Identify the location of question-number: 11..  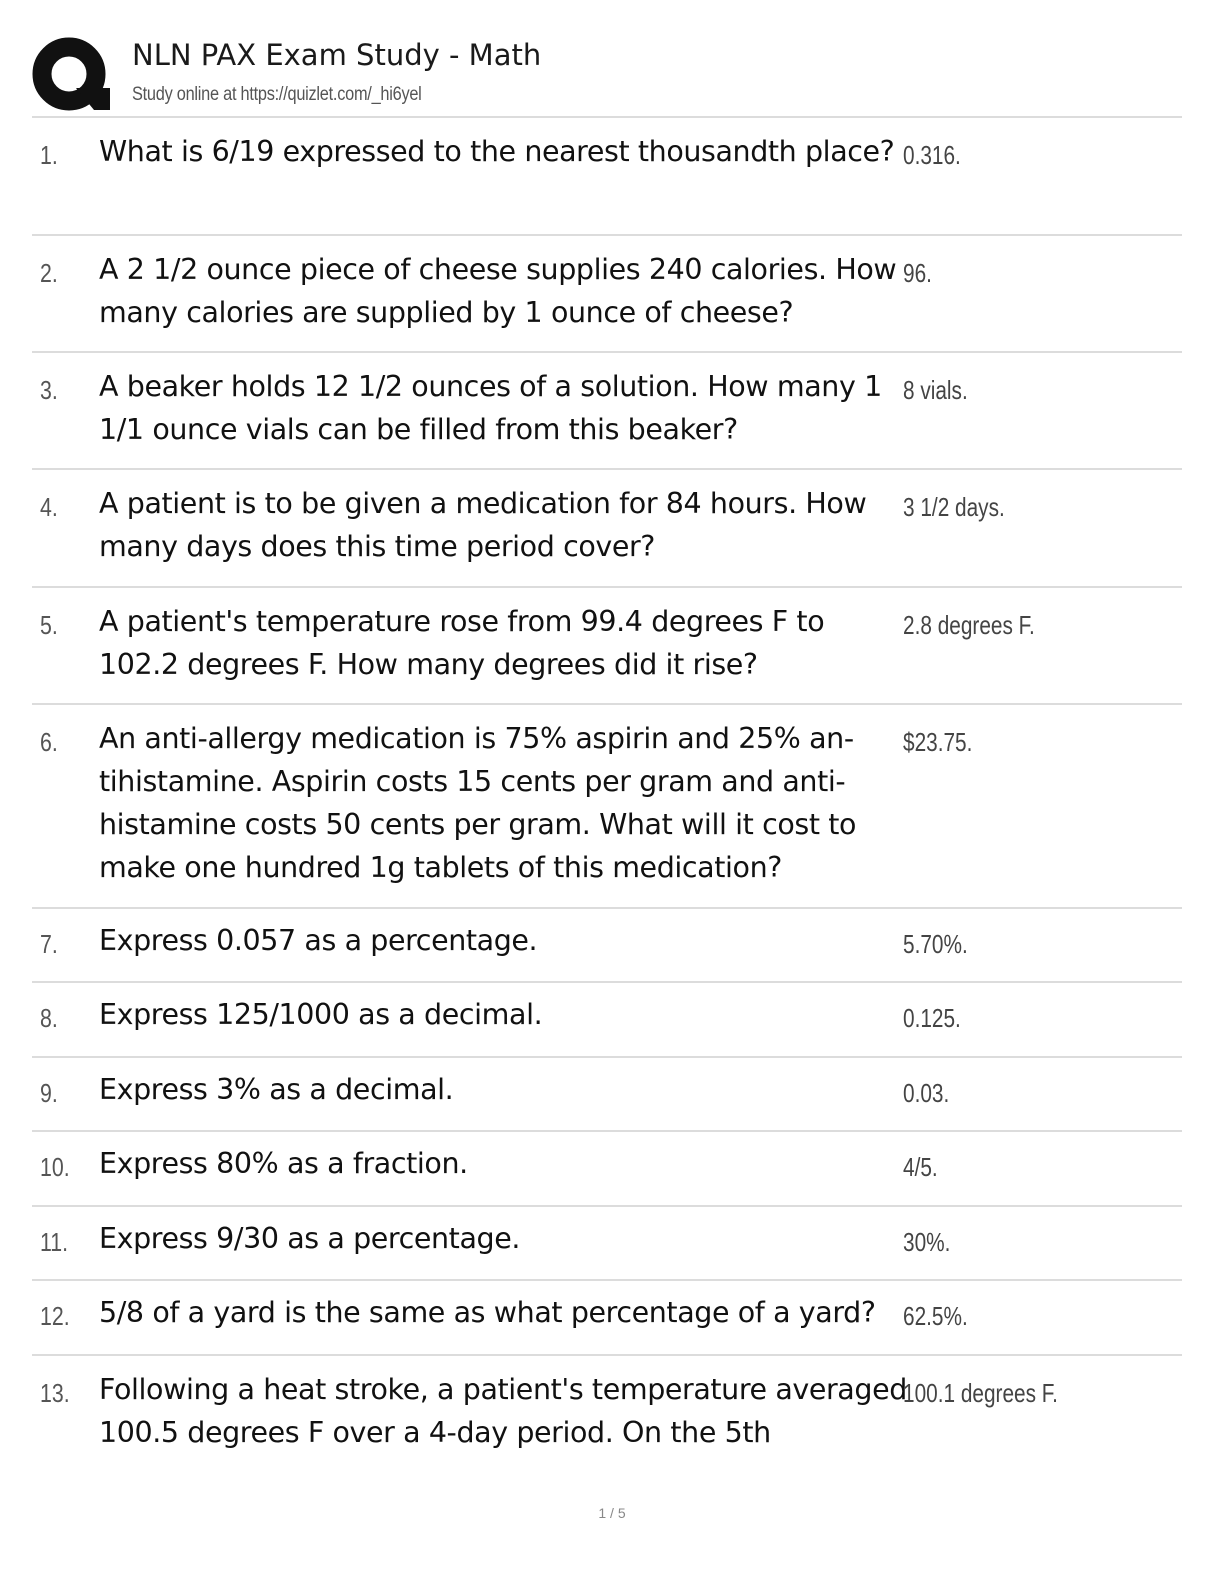
(54, 1242).